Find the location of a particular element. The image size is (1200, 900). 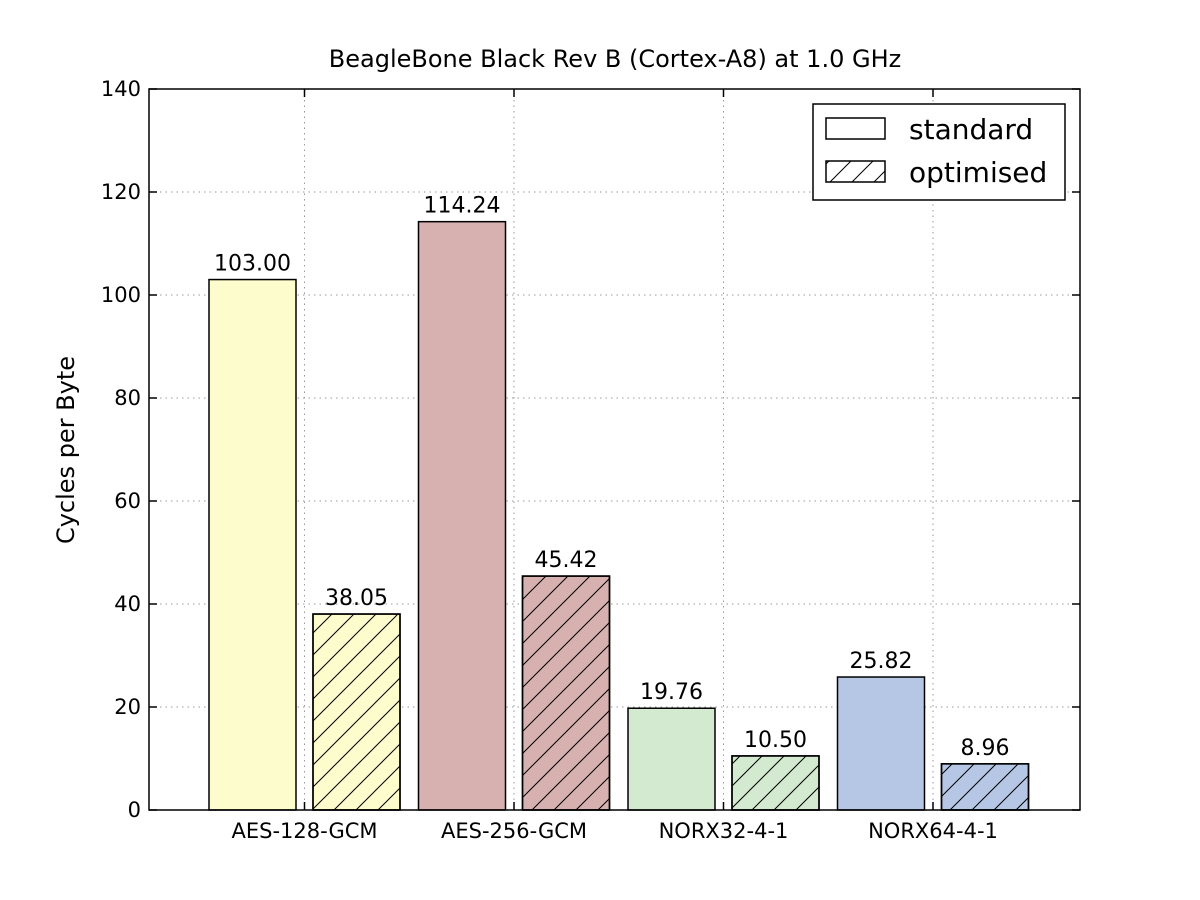

bar-value-label: 103.00 is located at coordinates (252, 264).